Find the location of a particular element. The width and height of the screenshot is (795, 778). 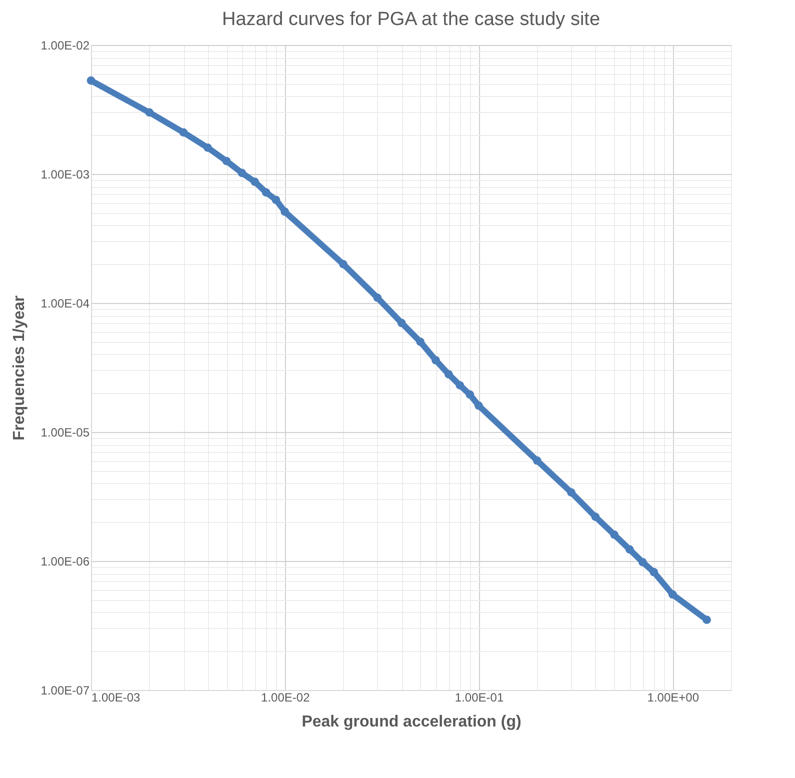

x-axis-title: Peak ground acceleration (g) is located at coordinates (412, 722).